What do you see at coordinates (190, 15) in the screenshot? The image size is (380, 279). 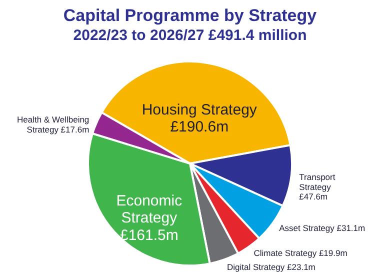 I see `chart-title: Capital Programme by Strategy` at bounding box center [190, 15].